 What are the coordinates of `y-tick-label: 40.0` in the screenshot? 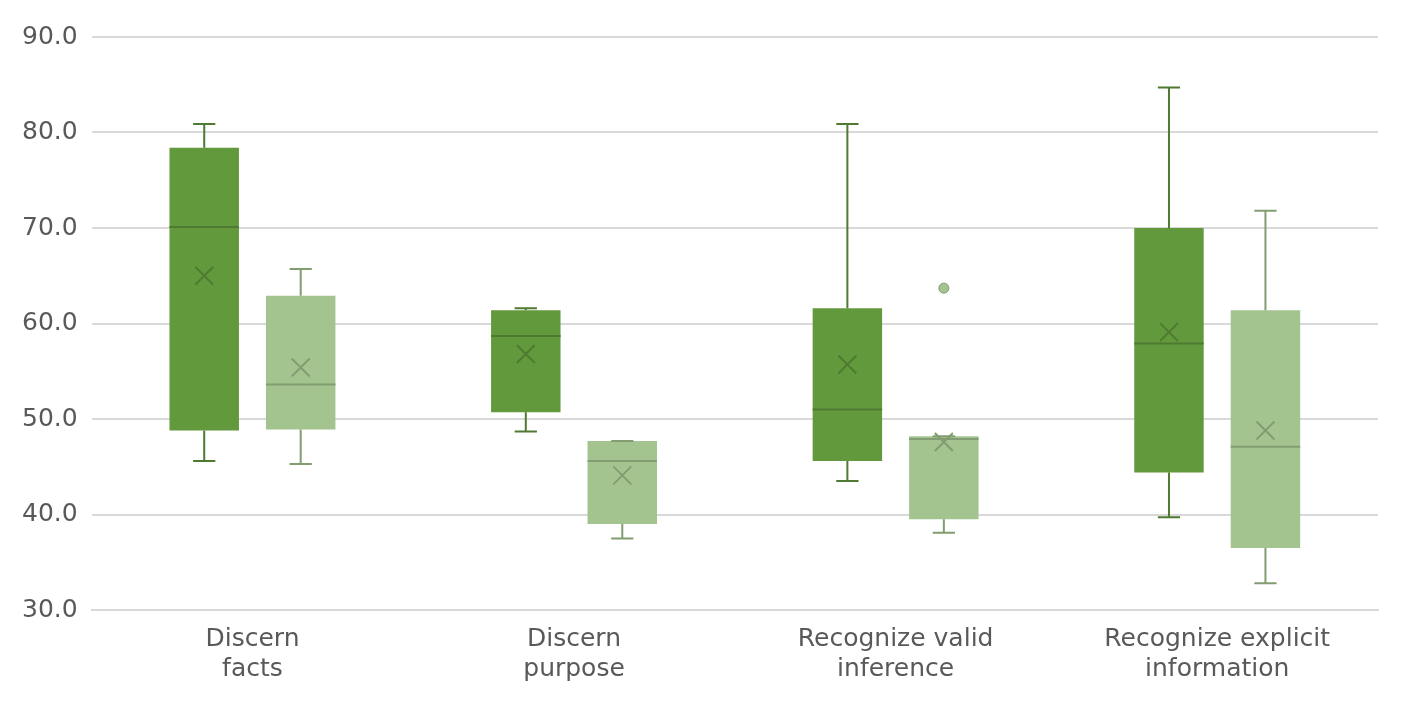 It's located at (49, 512).